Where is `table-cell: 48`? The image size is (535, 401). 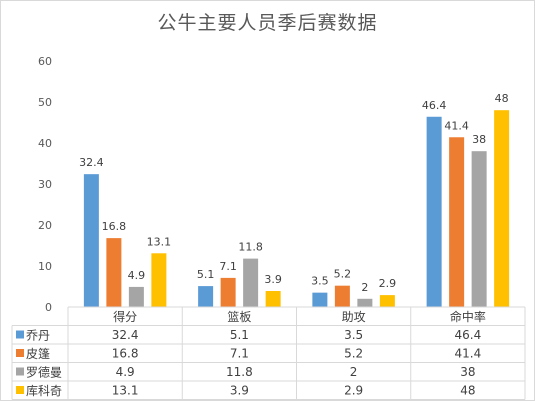 table-cell: 48 is located at coordinates (467, 391).